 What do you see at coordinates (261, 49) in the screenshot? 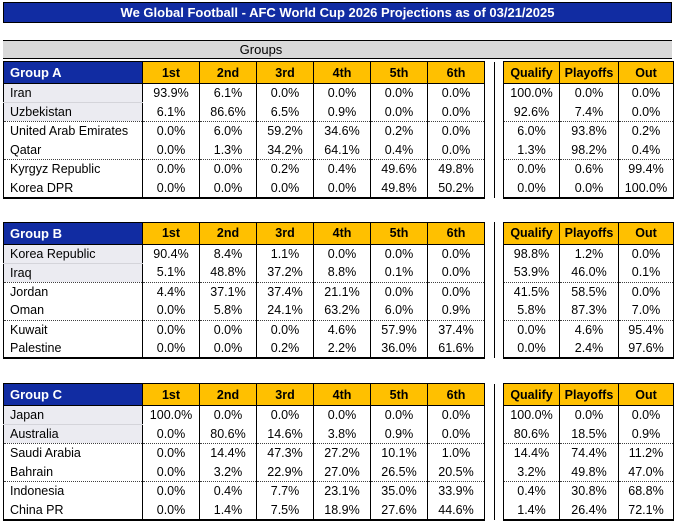
I see `section-header-label: Groups` at bounding box center [261, 49].